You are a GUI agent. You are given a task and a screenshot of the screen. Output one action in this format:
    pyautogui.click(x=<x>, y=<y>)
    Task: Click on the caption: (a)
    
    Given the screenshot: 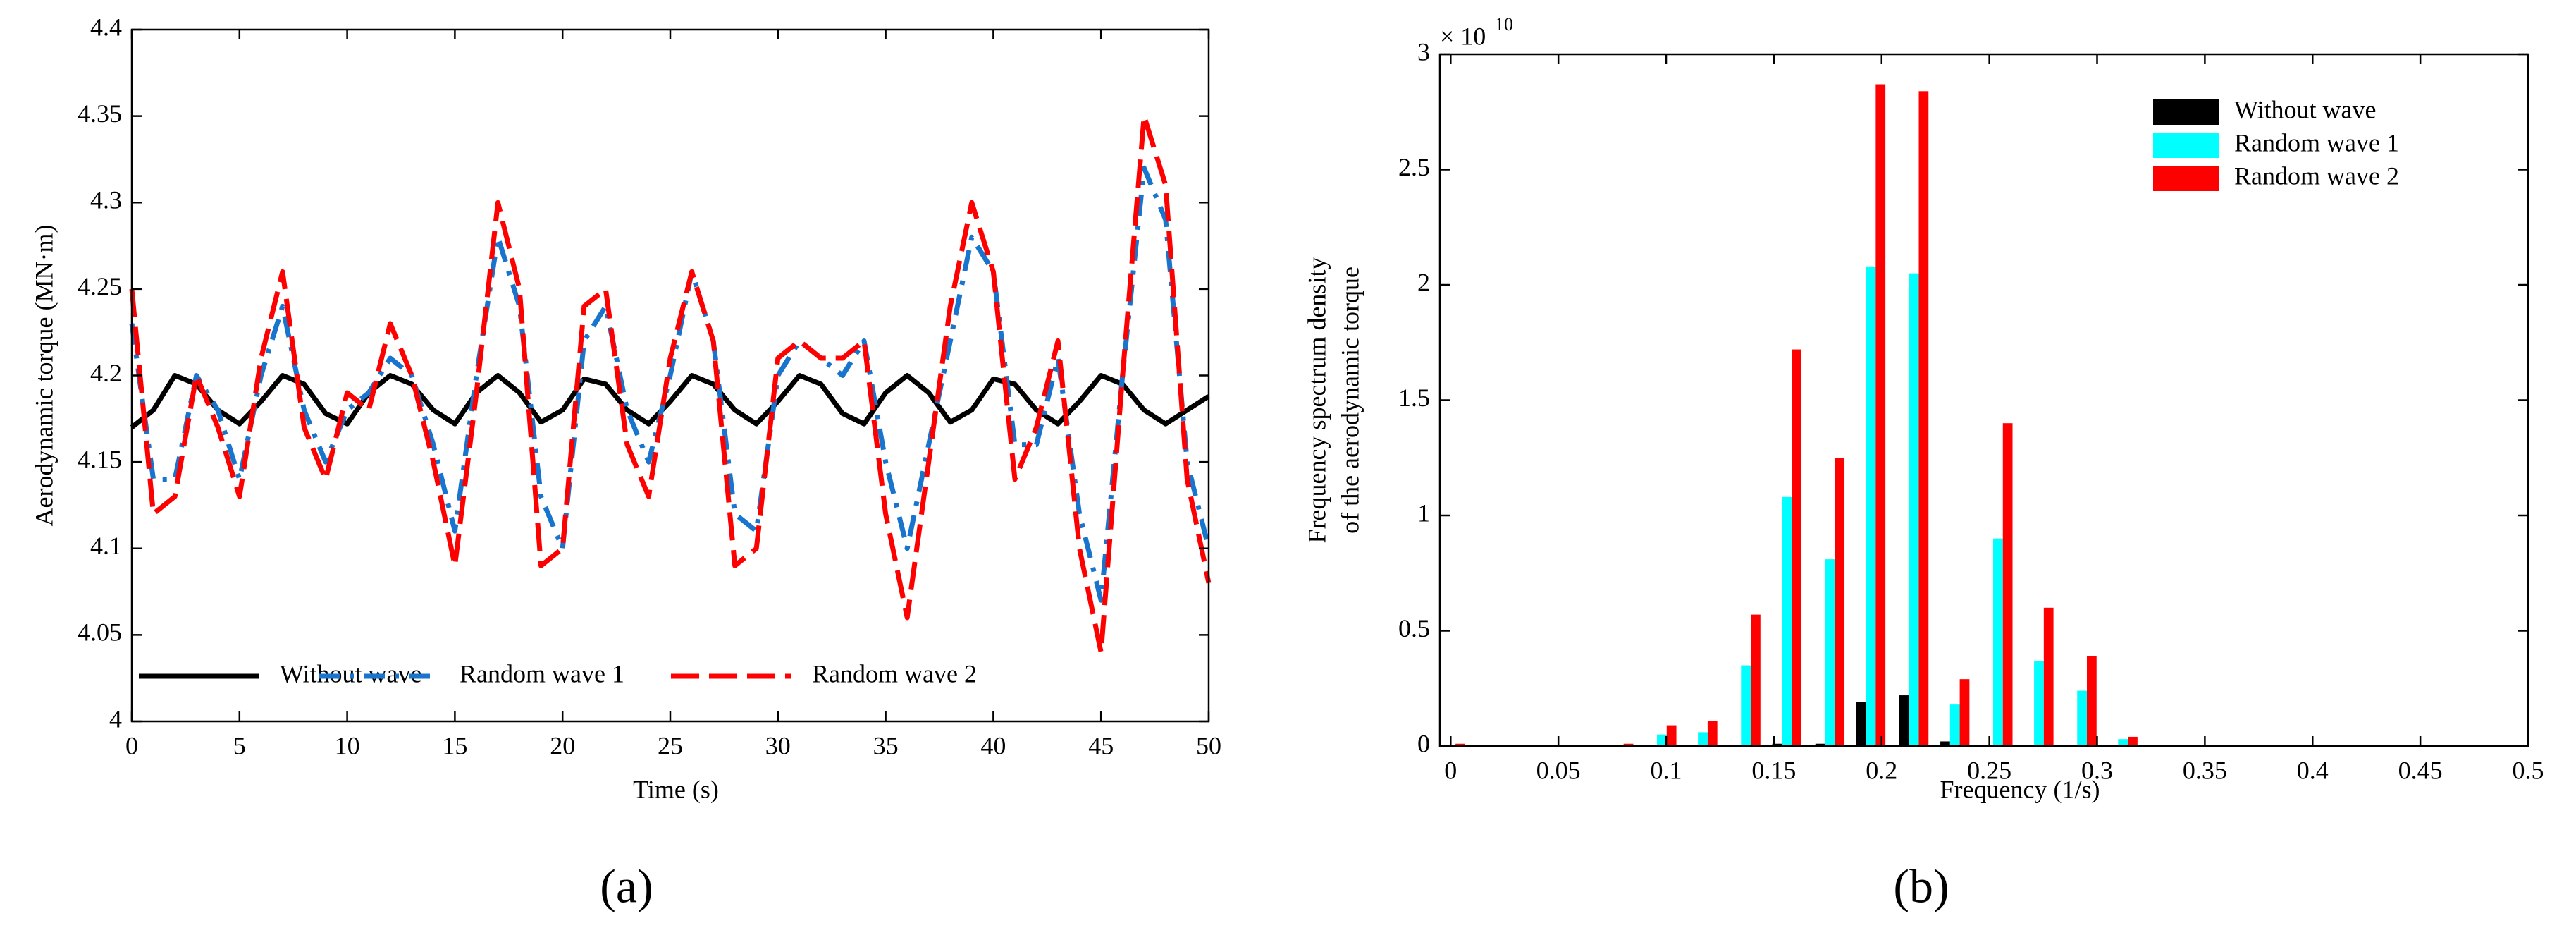 What is the action you would take?
    pyautogui.click(x=626, y=887)
    